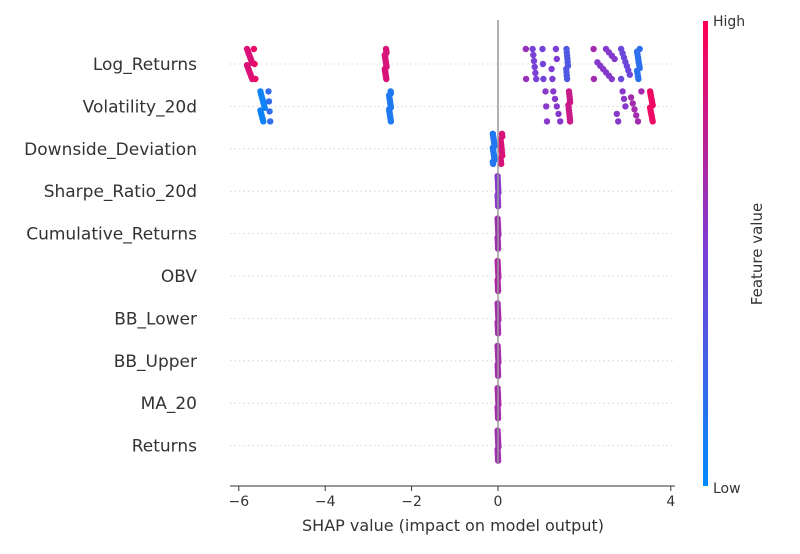  What do you see at coordinates (169, 404) in the screenshot?
I see `feature-label: MA_20` at bounding box center [169, 404].